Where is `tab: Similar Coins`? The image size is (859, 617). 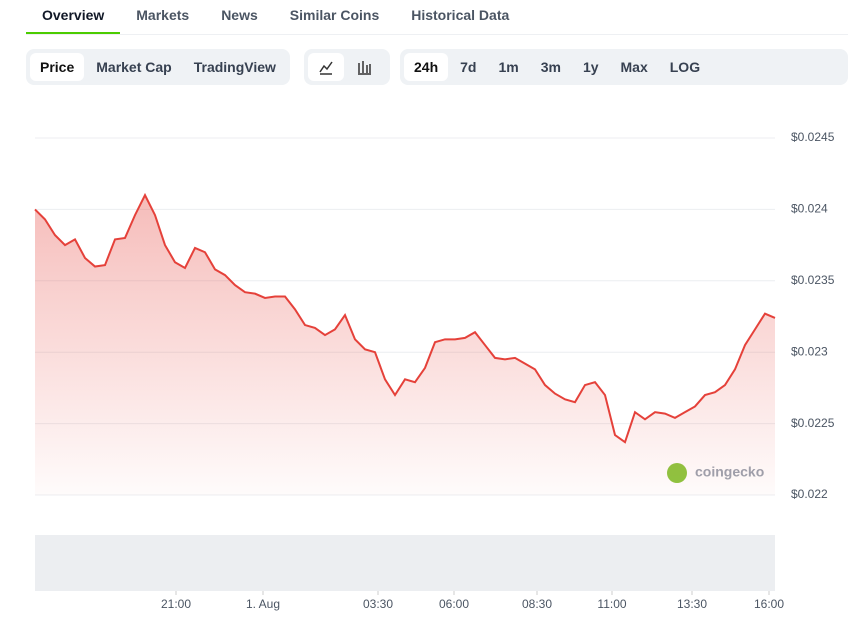 tab: Similar Coins is located at coordinates (334, 15).